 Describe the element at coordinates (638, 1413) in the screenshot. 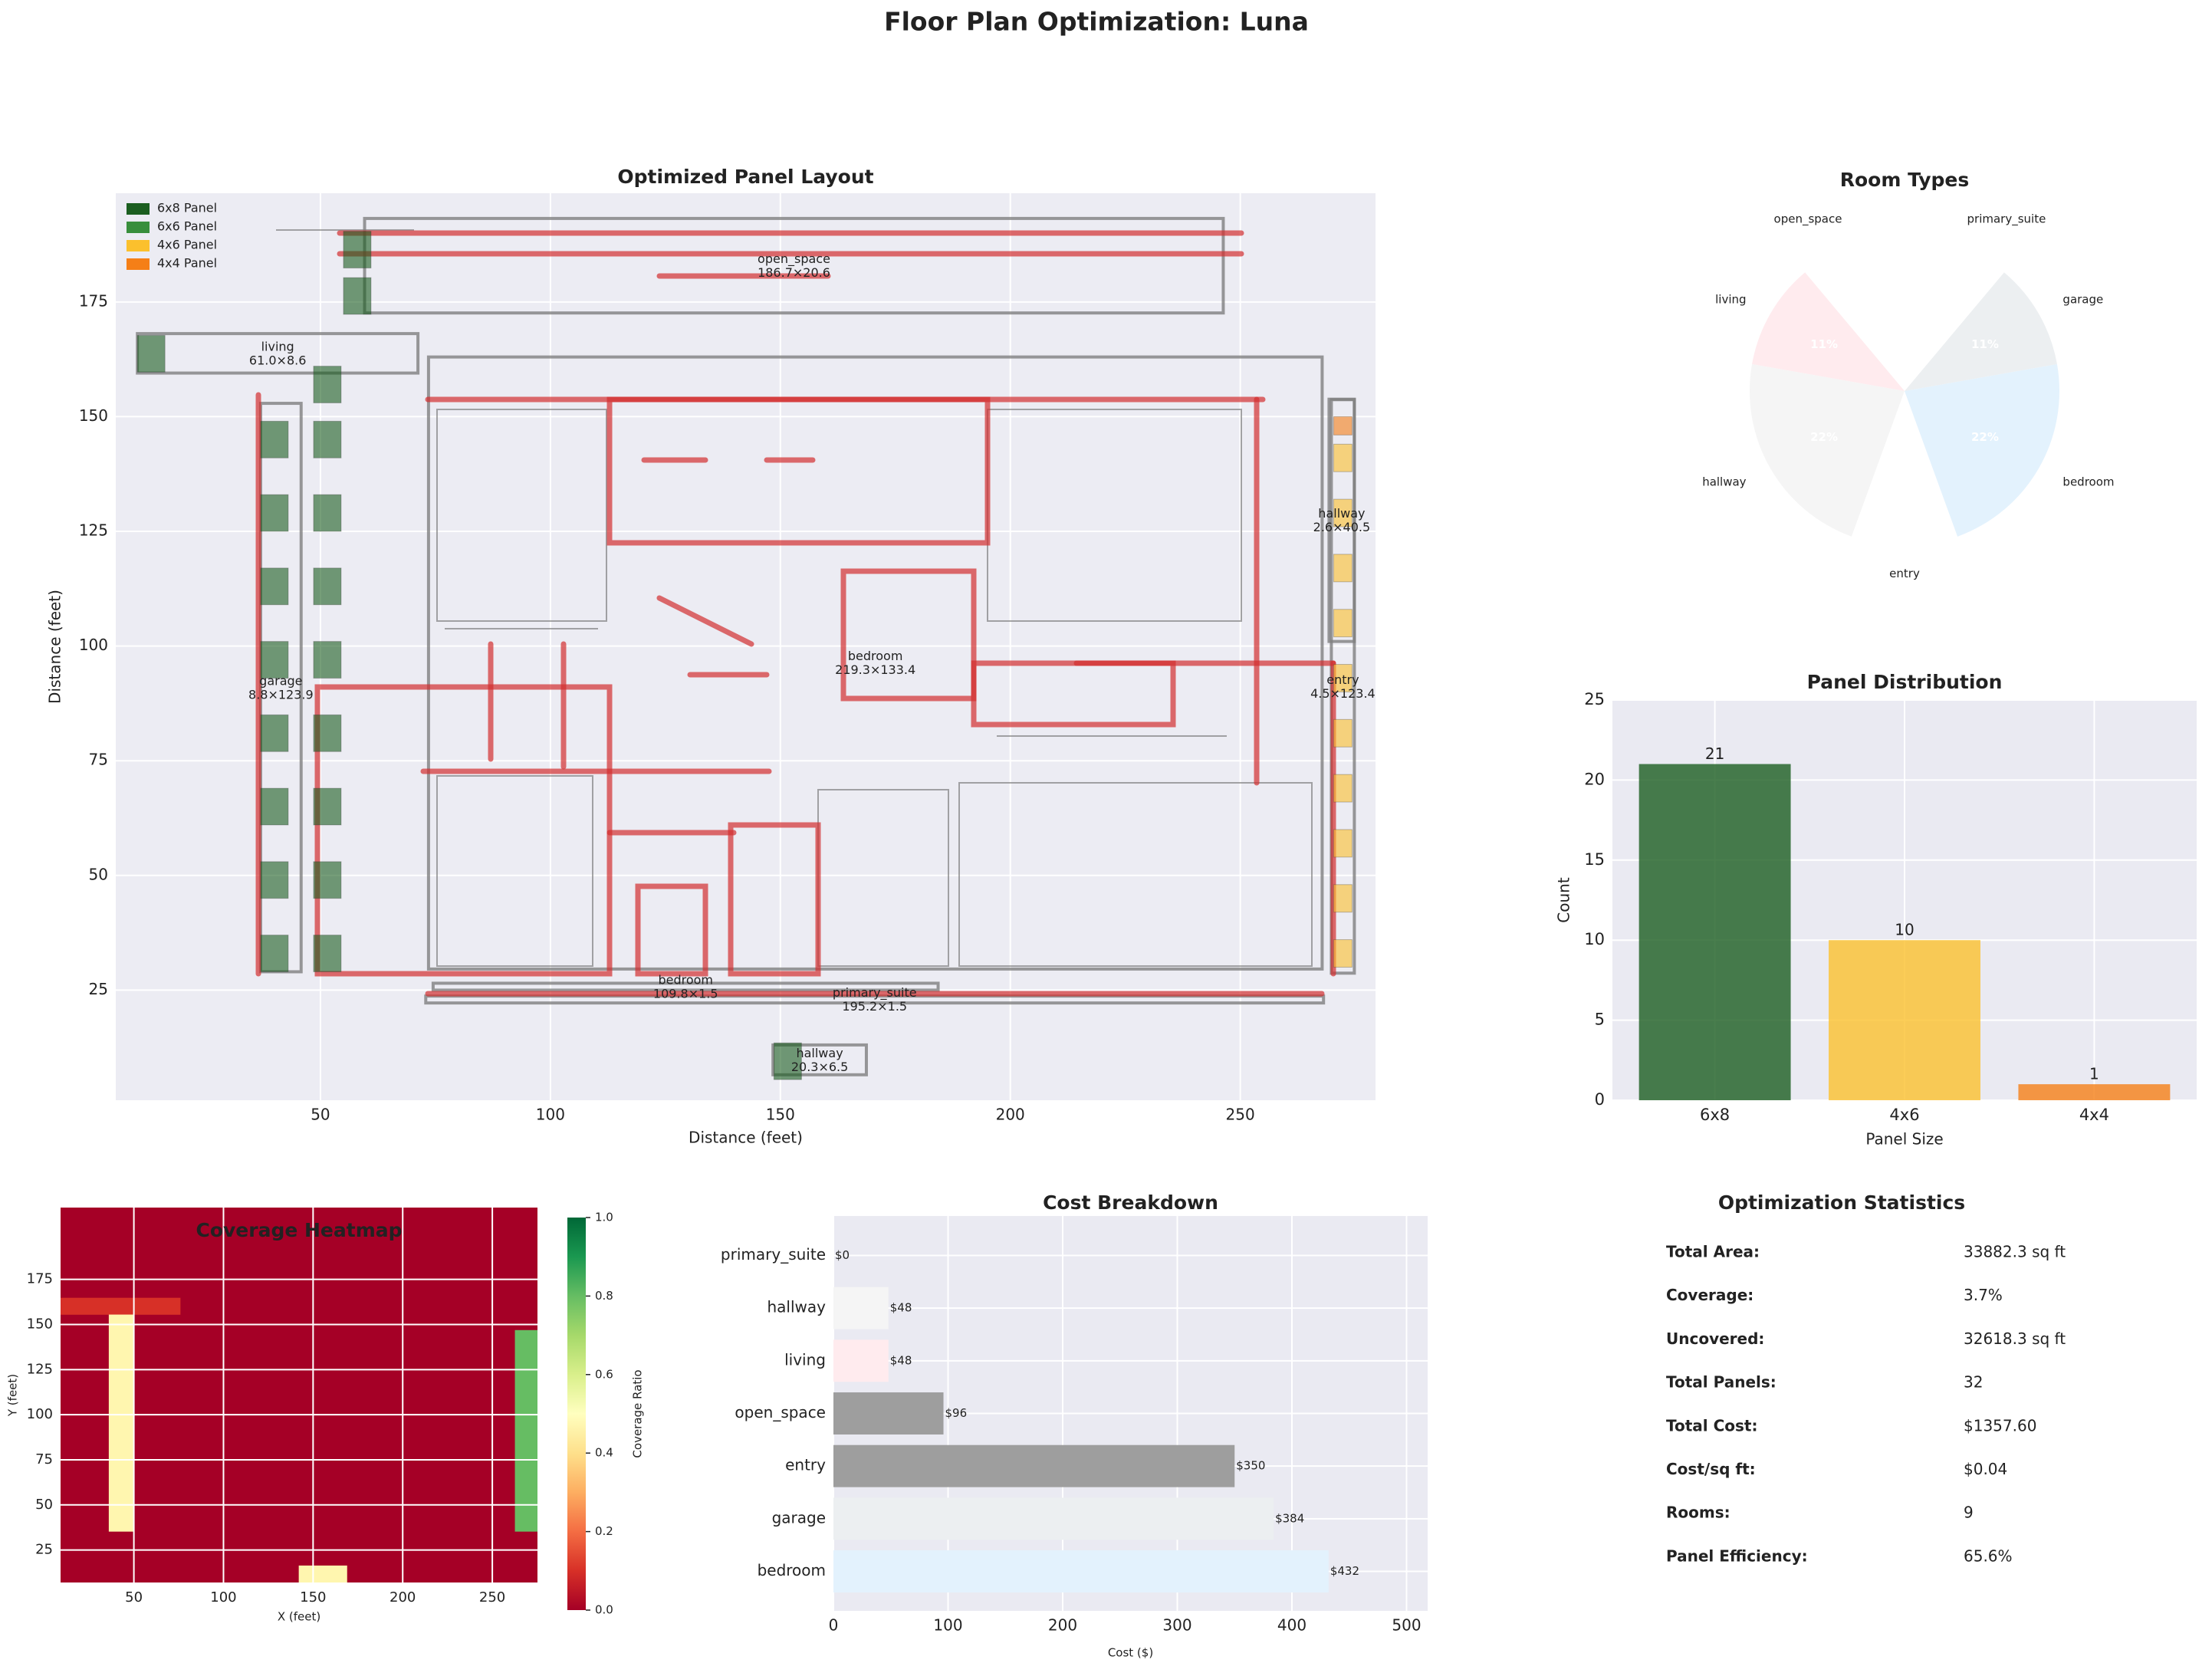

I see `colorbar-label: Coverage Ratio` at that location.